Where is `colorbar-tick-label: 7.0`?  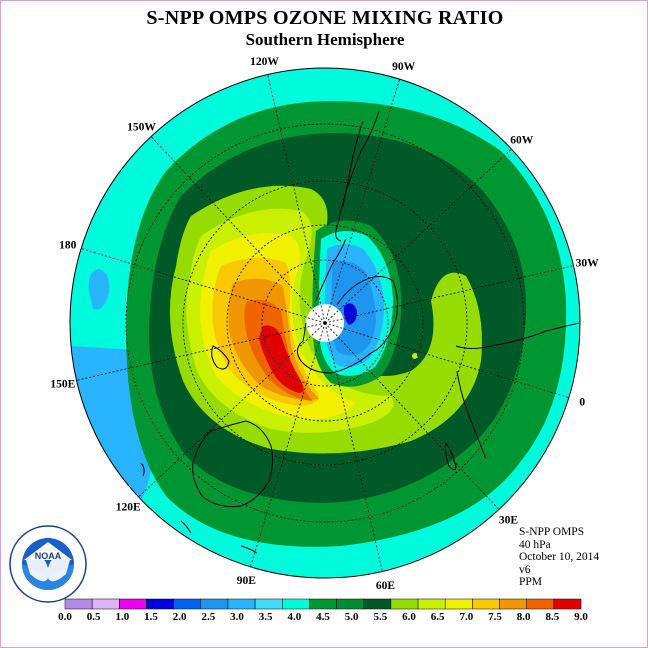 colorbar-tick-label: 7.0 is located at coordinates (466, 617).